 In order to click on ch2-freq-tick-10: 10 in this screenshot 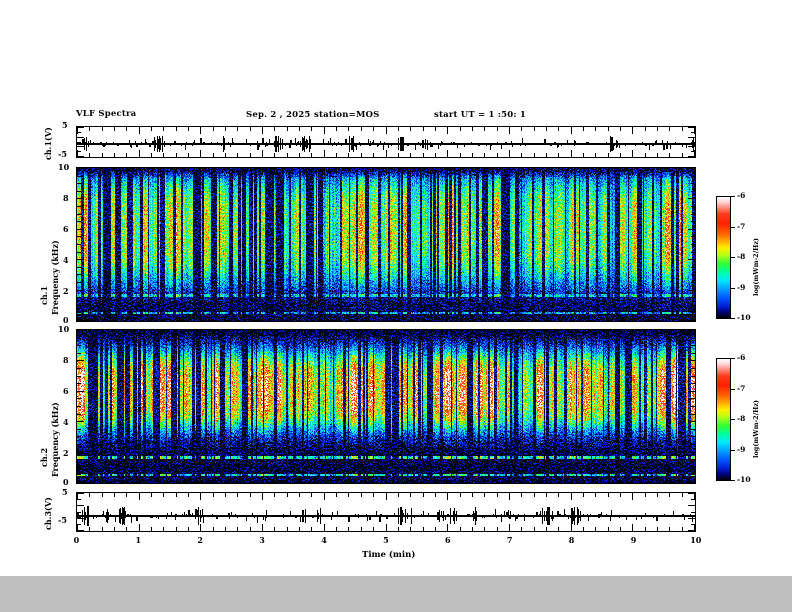, I will do `click(64, 329)`.